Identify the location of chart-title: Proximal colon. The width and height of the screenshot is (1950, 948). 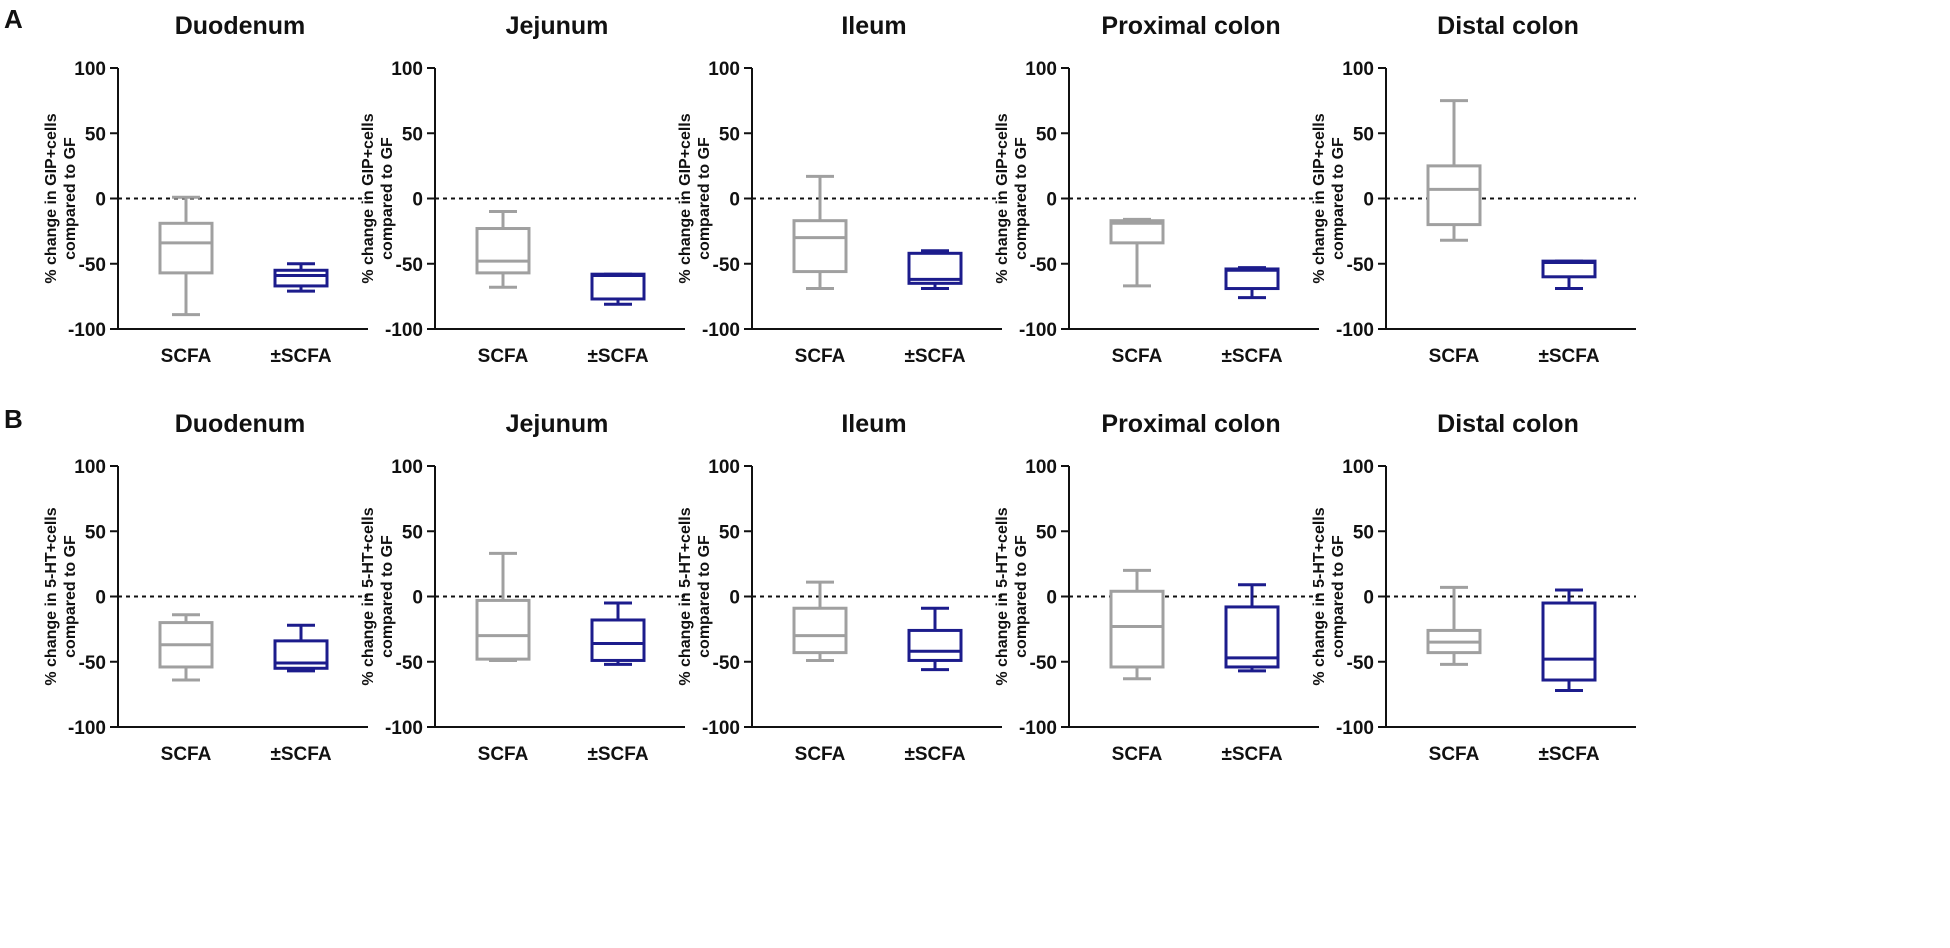
(1190, 26).